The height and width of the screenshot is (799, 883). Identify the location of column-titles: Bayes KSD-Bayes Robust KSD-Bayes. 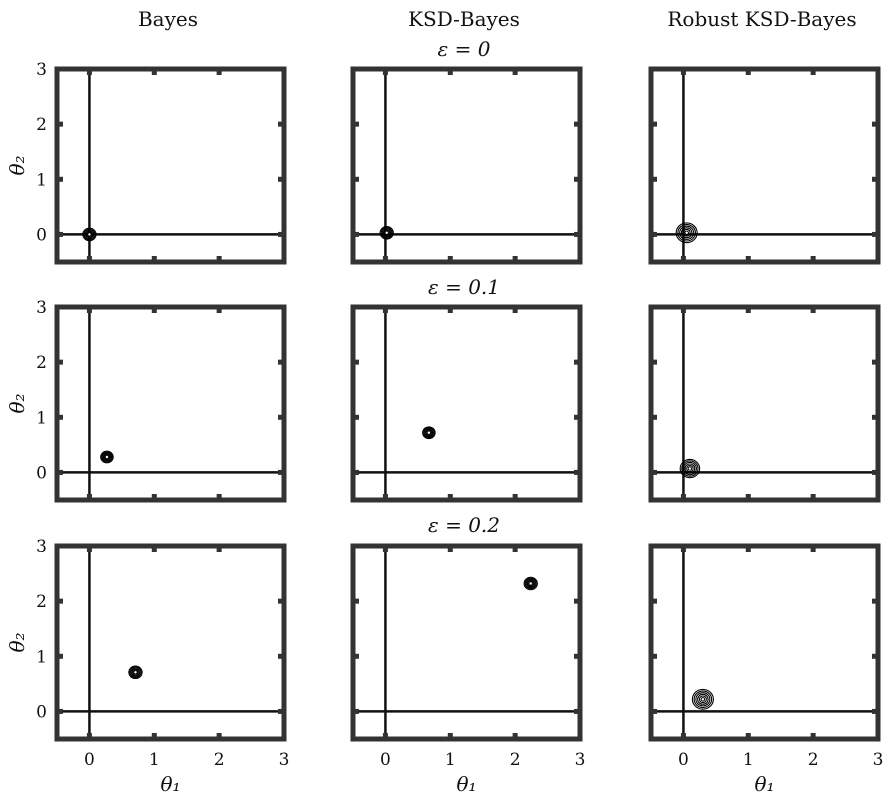
(497, 19).